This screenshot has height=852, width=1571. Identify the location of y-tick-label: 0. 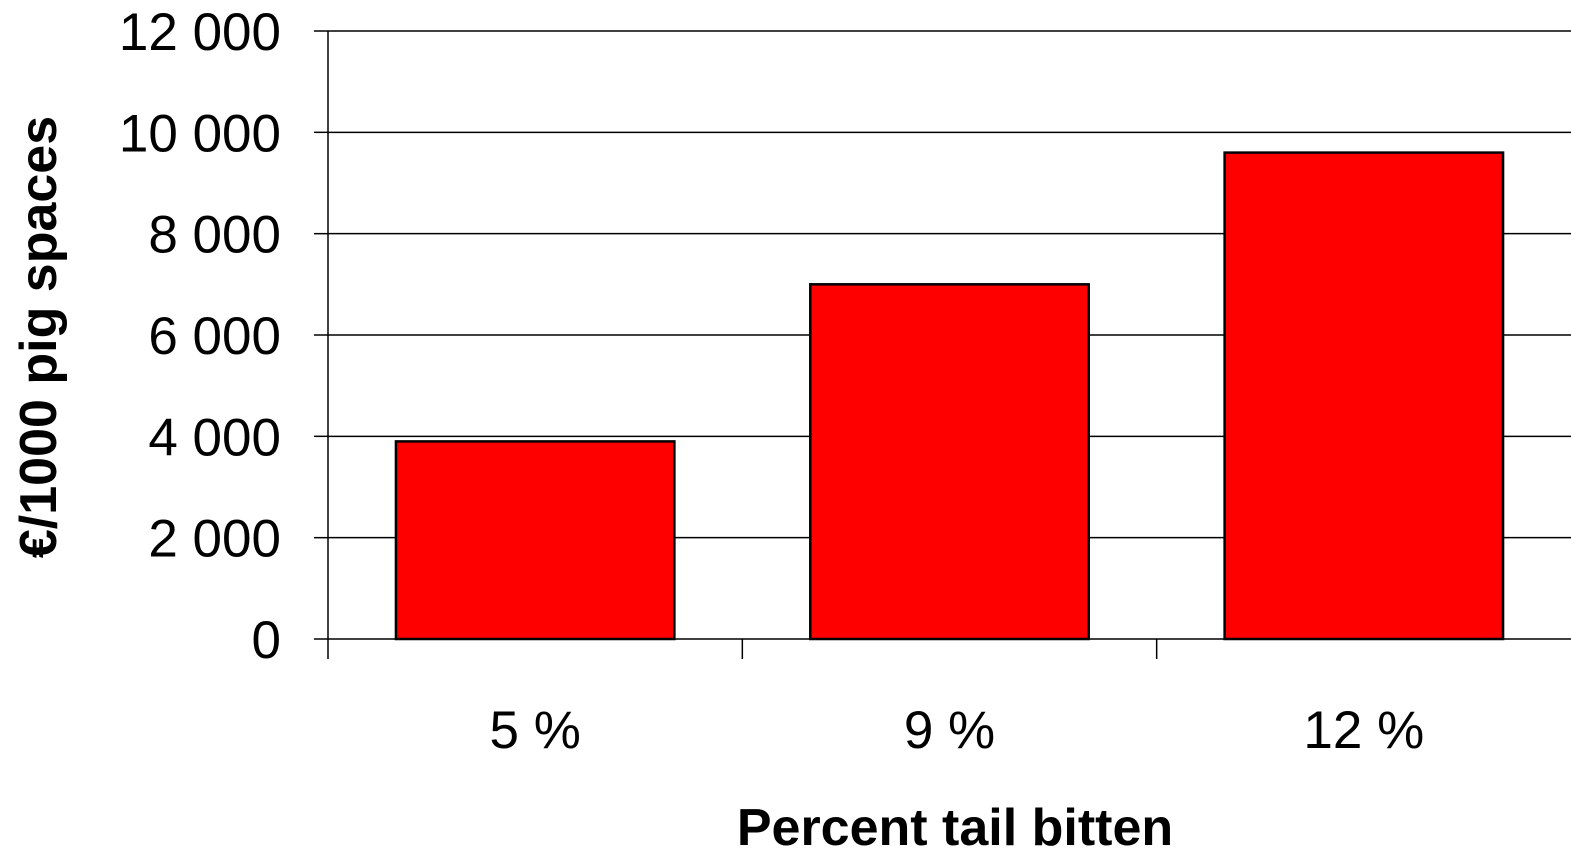
(266, 640).